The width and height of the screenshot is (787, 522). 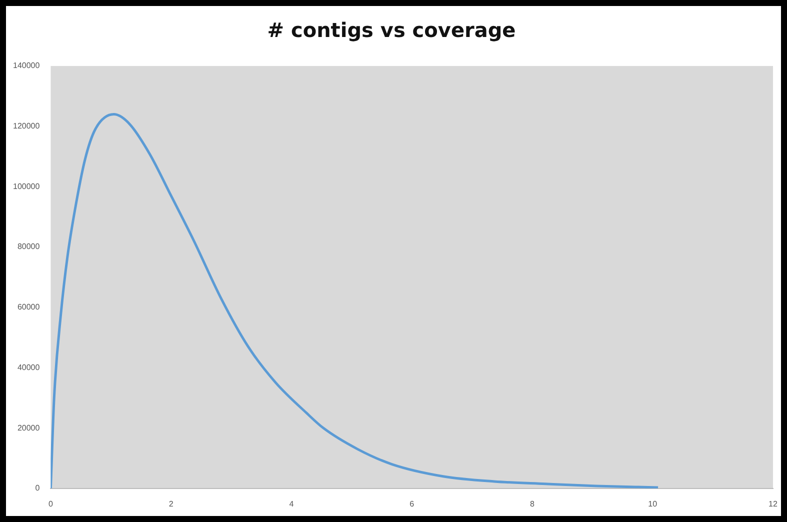 I want to click on x-tick-label: 12, so click(x=773, y=503).